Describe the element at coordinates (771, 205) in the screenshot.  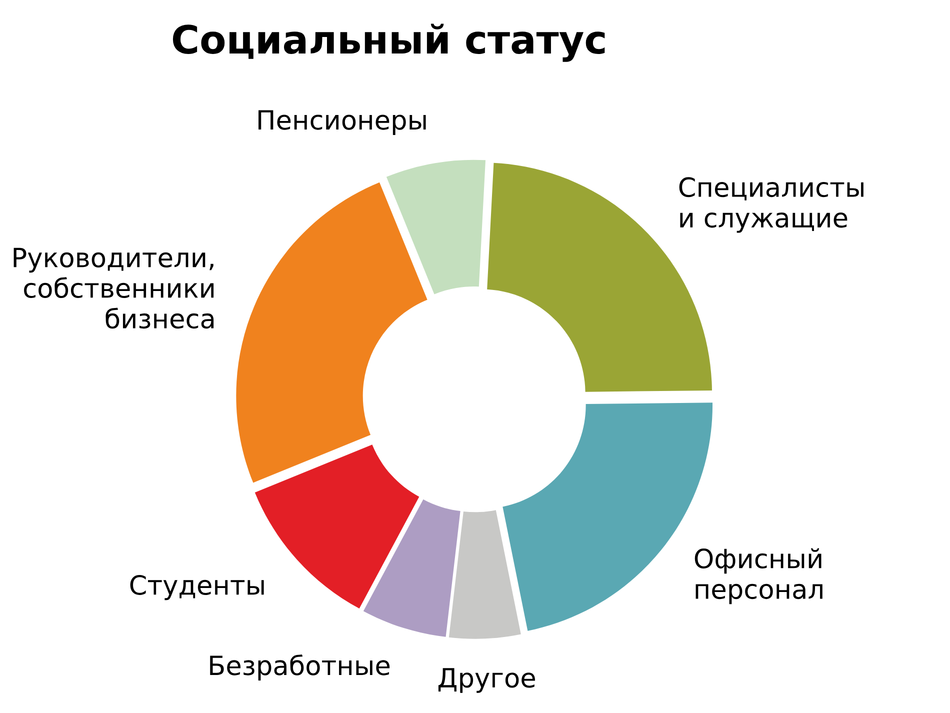
I see `slice-label: Специалисты и служащие` at that location.